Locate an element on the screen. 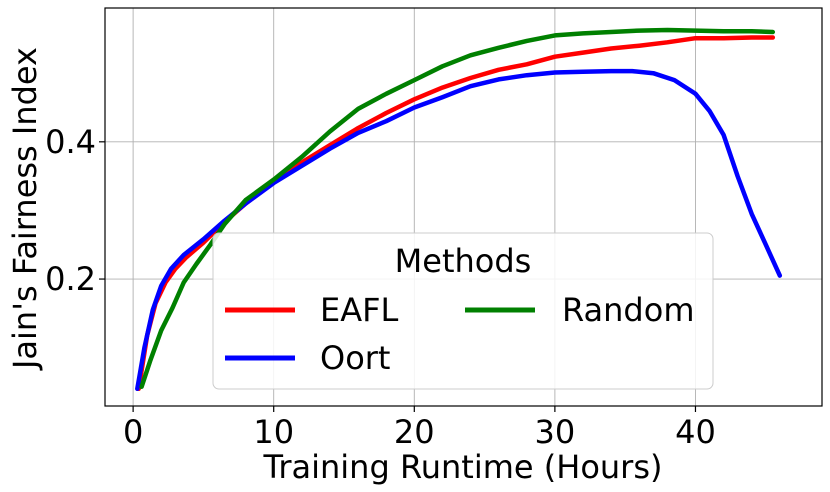  legend-label-oort: Oort is located at coordinates (355, 358).